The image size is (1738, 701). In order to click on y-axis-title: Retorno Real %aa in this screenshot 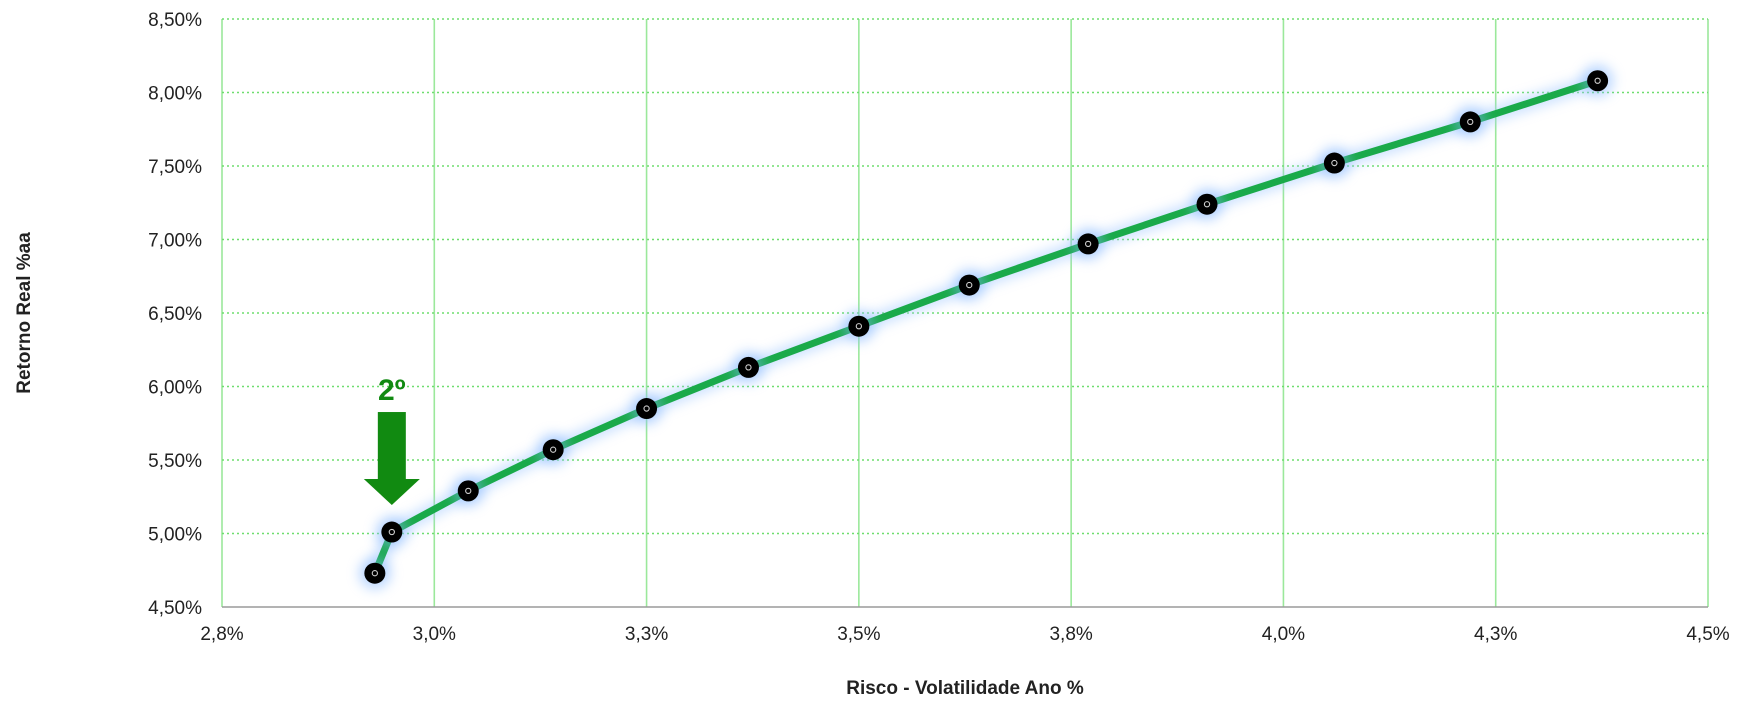, I will do `click(24, 313)`.